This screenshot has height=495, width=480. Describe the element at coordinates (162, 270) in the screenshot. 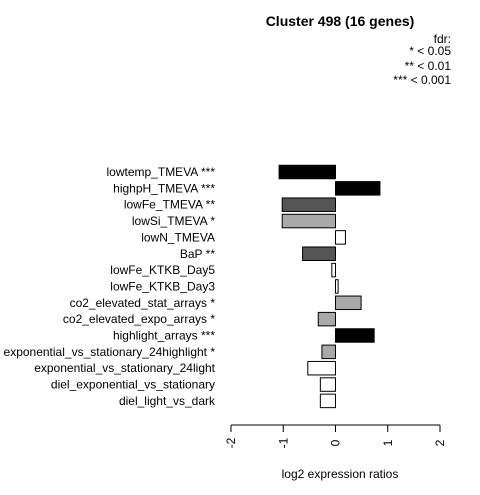

I see `bar-label-7: lowFe_KTKB_Day5` at that location.